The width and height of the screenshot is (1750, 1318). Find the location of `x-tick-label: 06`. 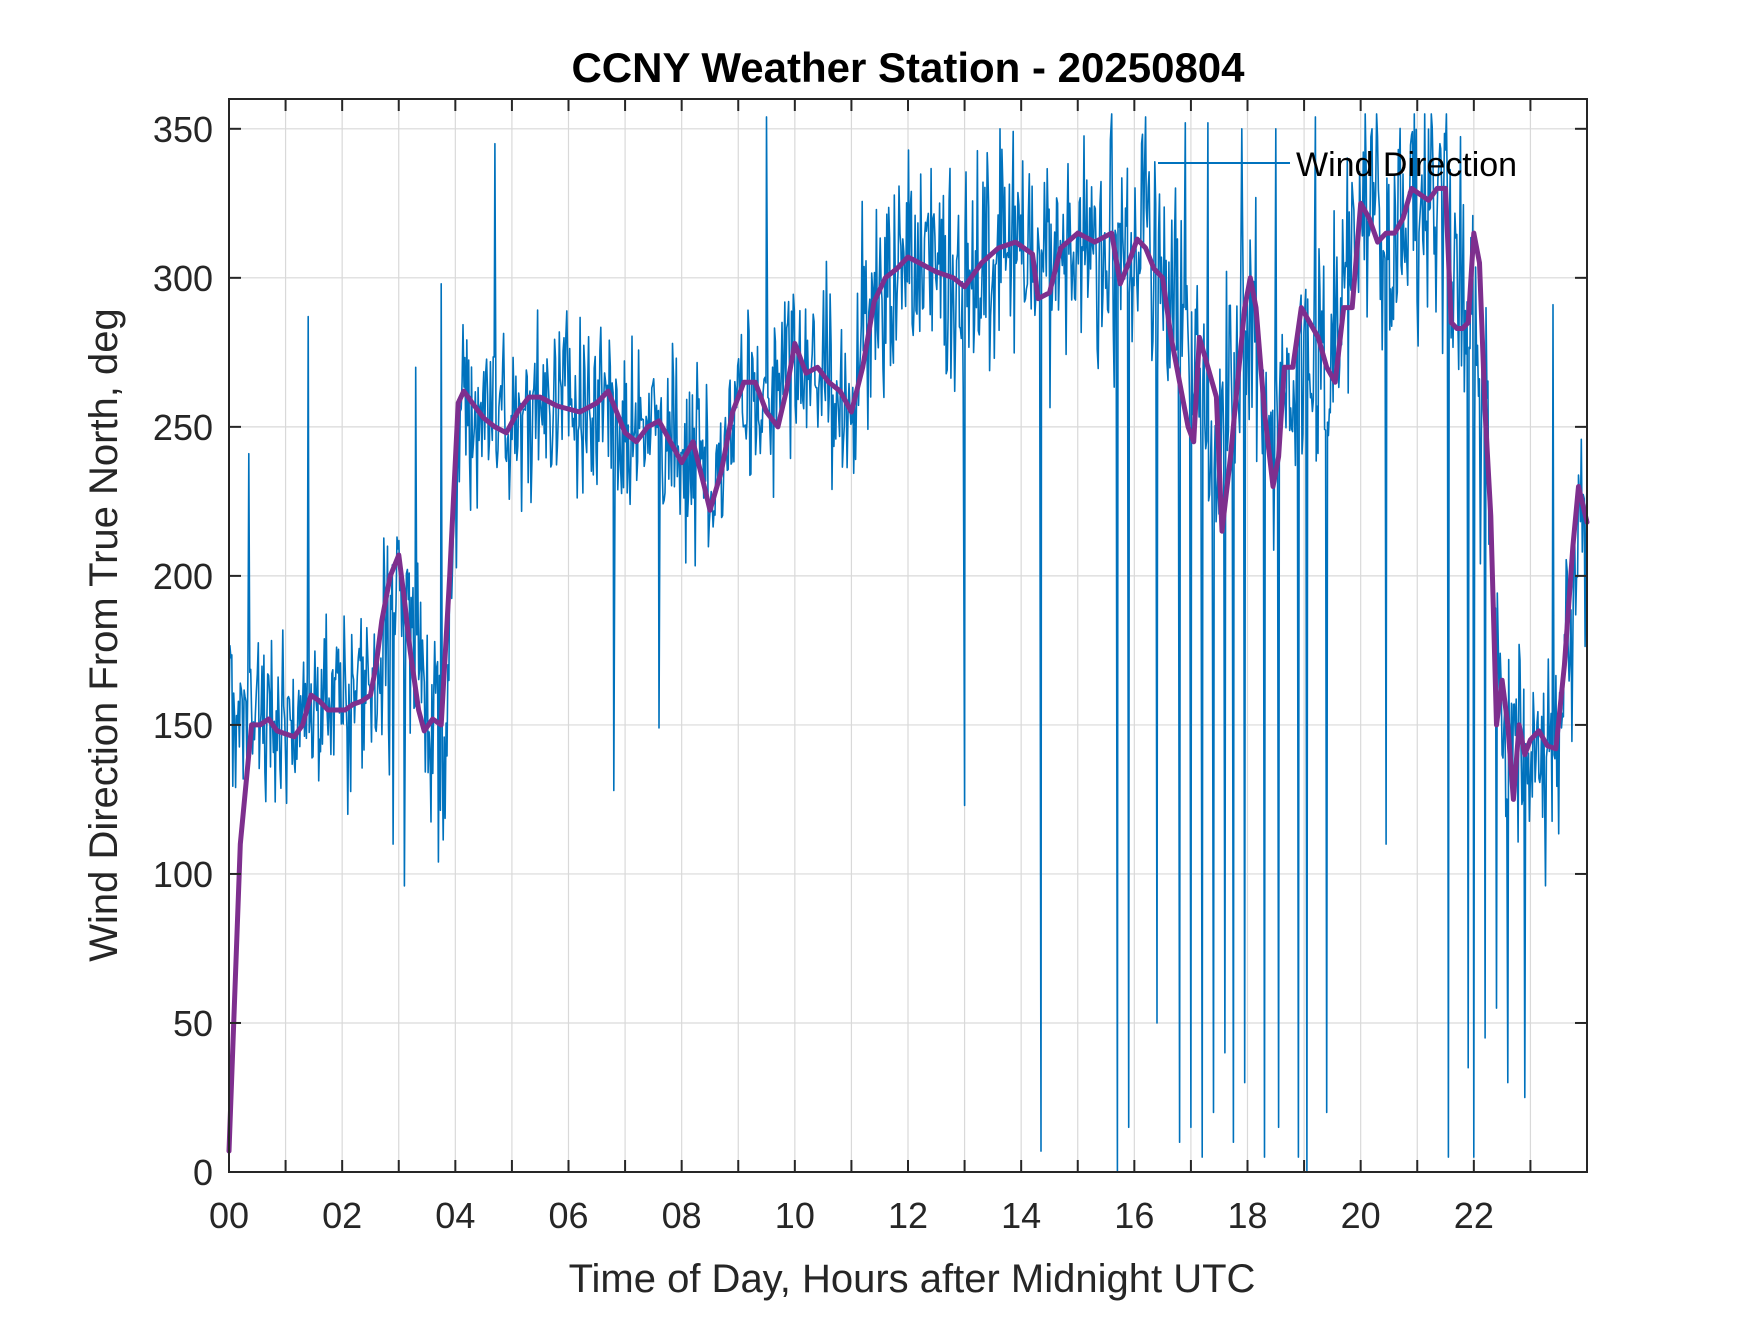

x-tick-label: 06 is located at coordinates (568, 1215).